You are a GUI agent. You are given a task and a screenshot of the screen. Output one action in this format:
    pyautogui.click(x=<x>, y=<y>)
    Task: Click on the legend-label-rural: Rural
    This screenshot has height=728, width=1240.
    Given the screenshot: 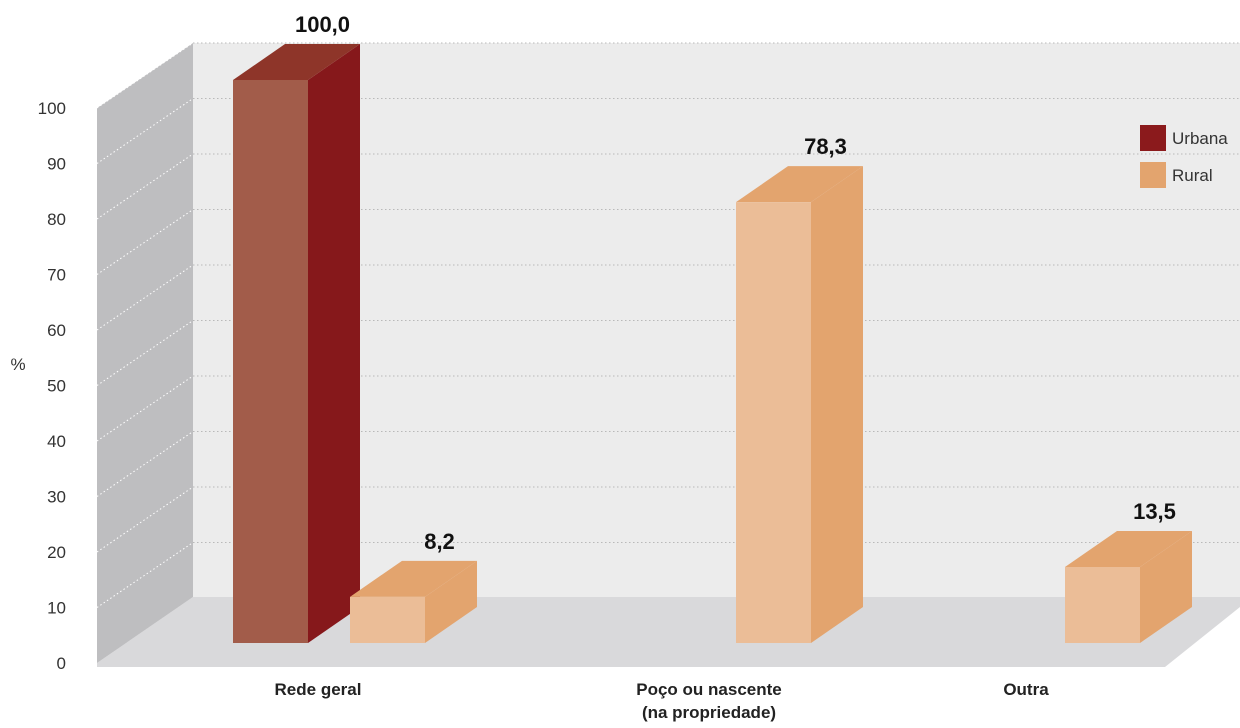 What is the action you would take?
    pyautogui.click(x=1192, y=175)
    